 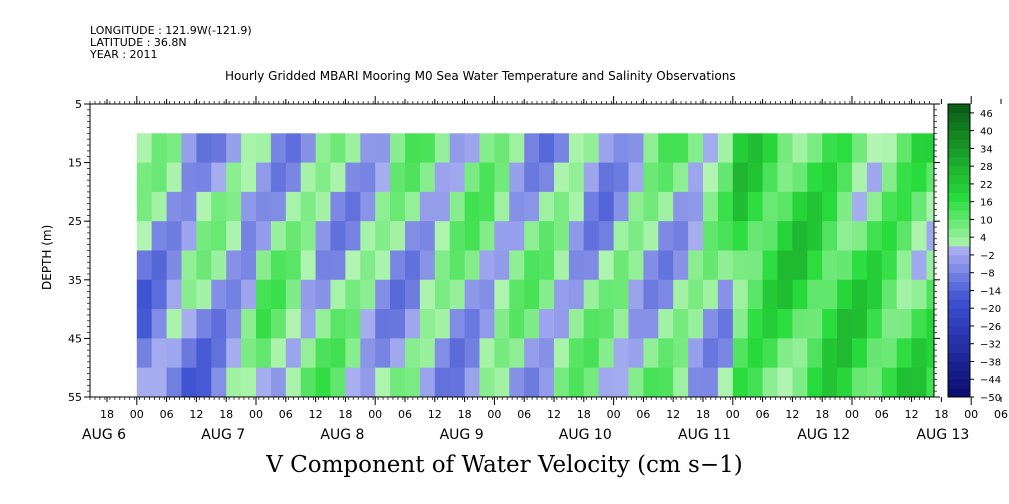 What do you see at coordinates (986, 220) in the screenshot?
I see `colorbar-label: 10` at bounding box center [986, 220].